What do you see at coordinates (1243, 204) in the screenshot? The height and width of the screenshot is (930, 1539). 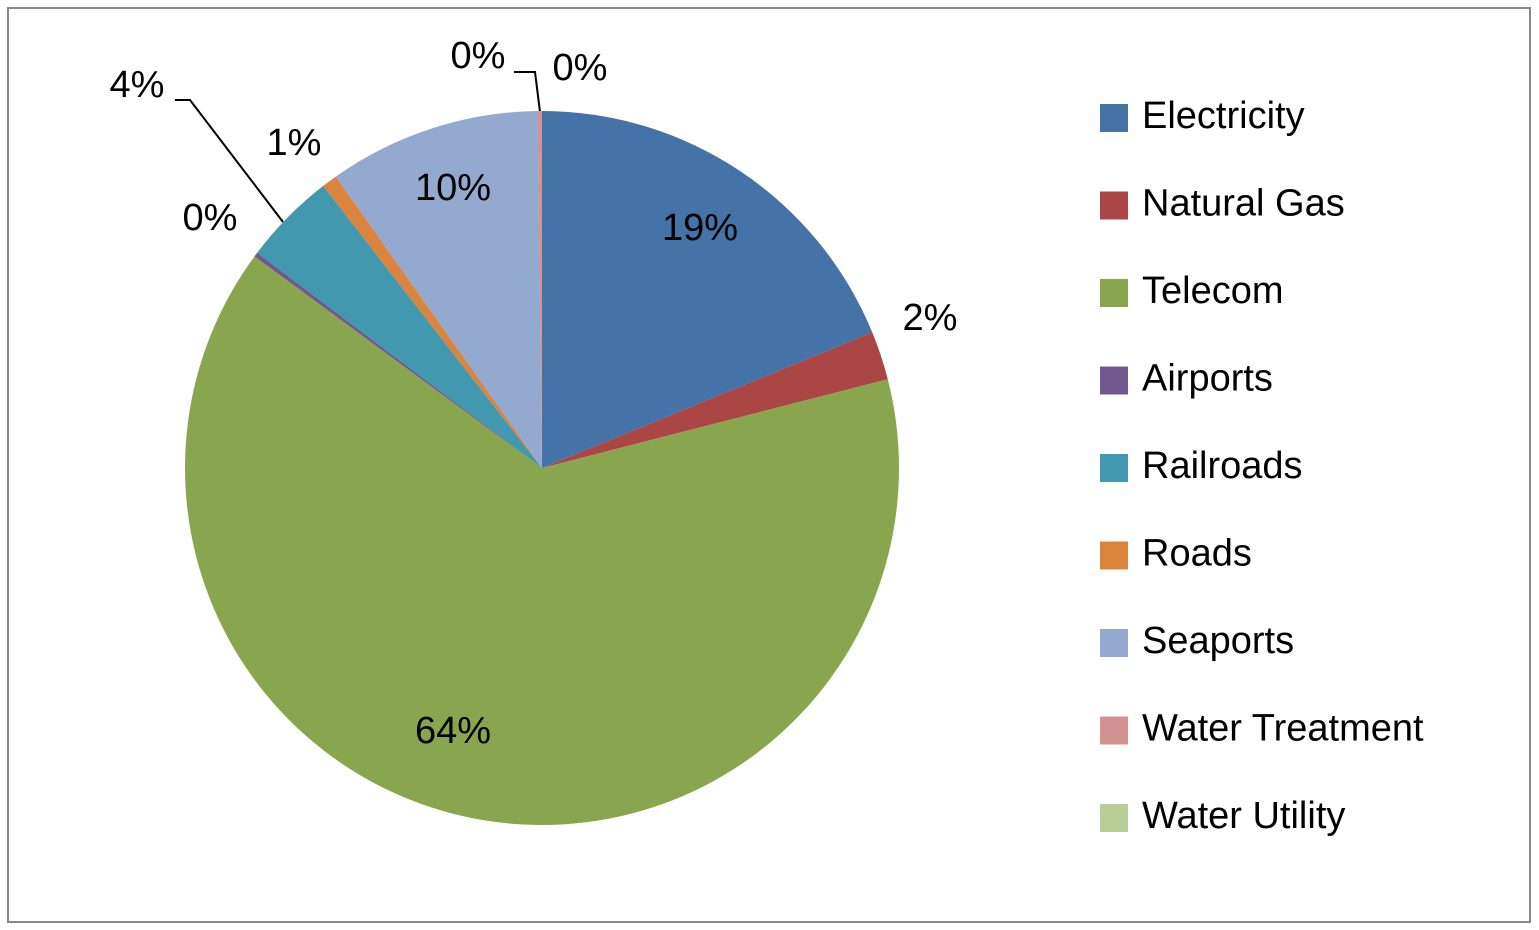 I see `legend-label: Natural Gas` at bounding box center [1243, 204].